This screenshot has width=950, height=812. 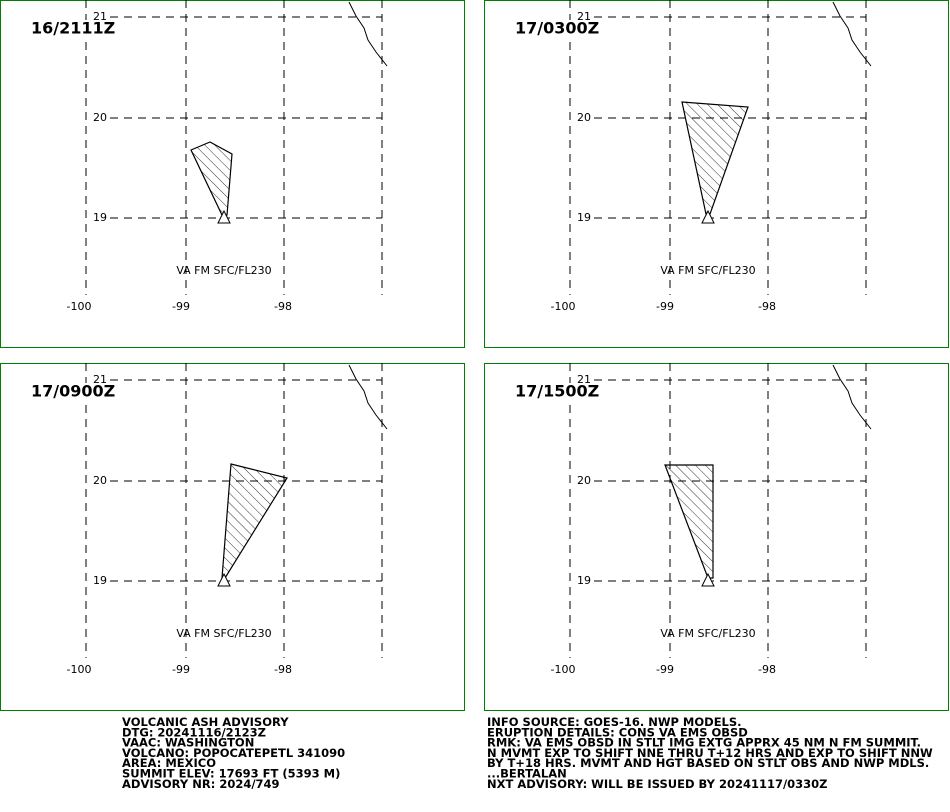 I want to click on advisory-line: AREA: MEXICO, so click(x=169, y=763).